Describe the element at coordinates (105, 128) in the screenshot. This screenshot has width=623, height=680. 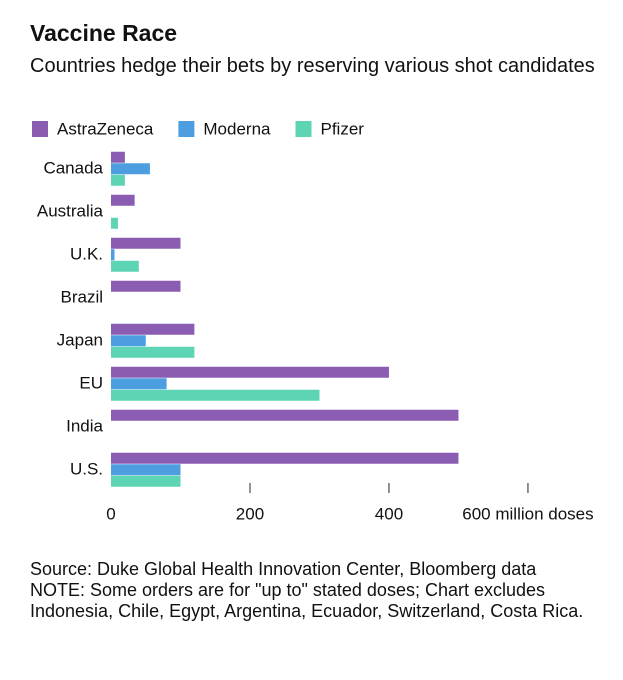
I see `legend-label: AstraZeneca` at that location.